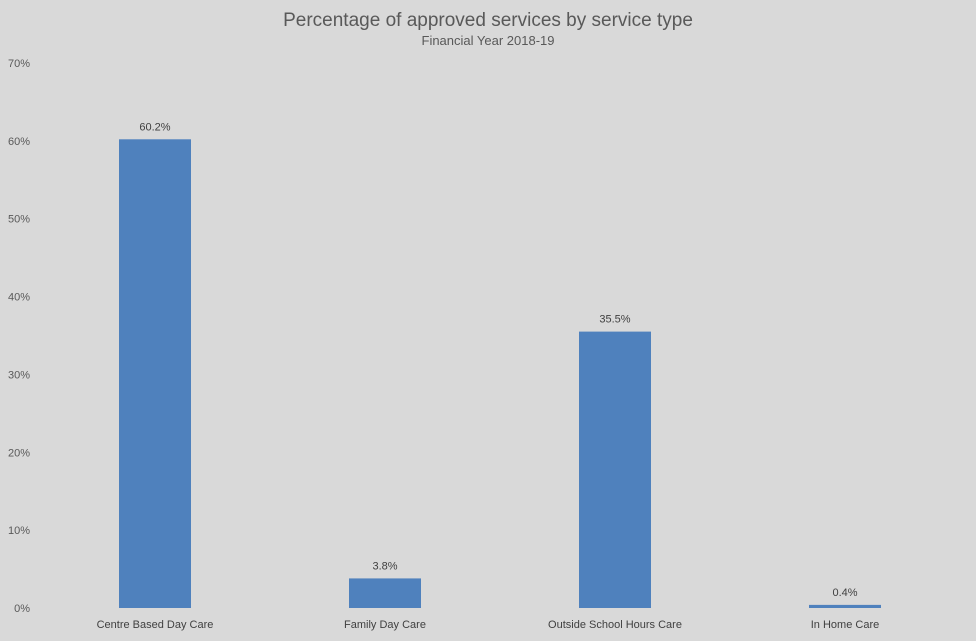 The image size is (976, 641). Describe the element at coordinates (488, 40) in the screenshot. I see `chart-subtitle: Financial Year 2018-19` at that location.